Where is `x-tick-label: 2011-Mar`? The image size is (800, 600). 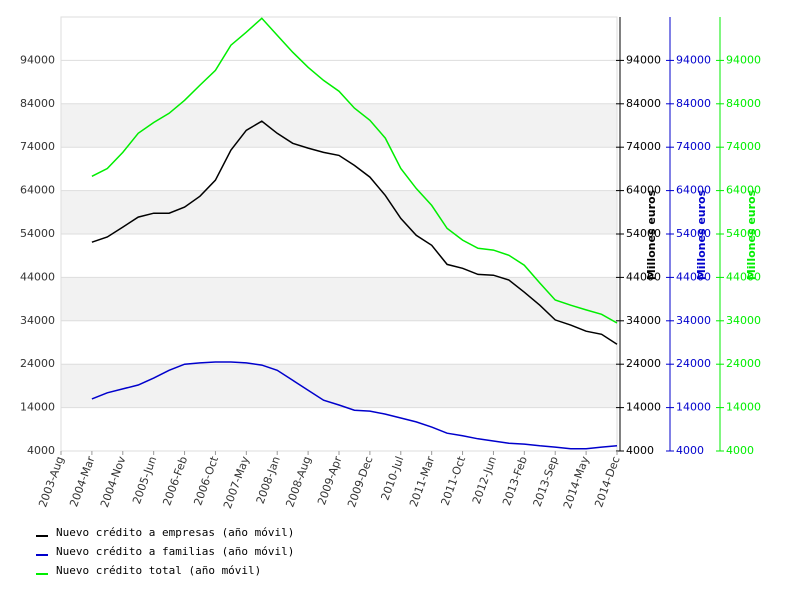 x-tick-label: 2011-Mar is located at coordinates (422, 481).